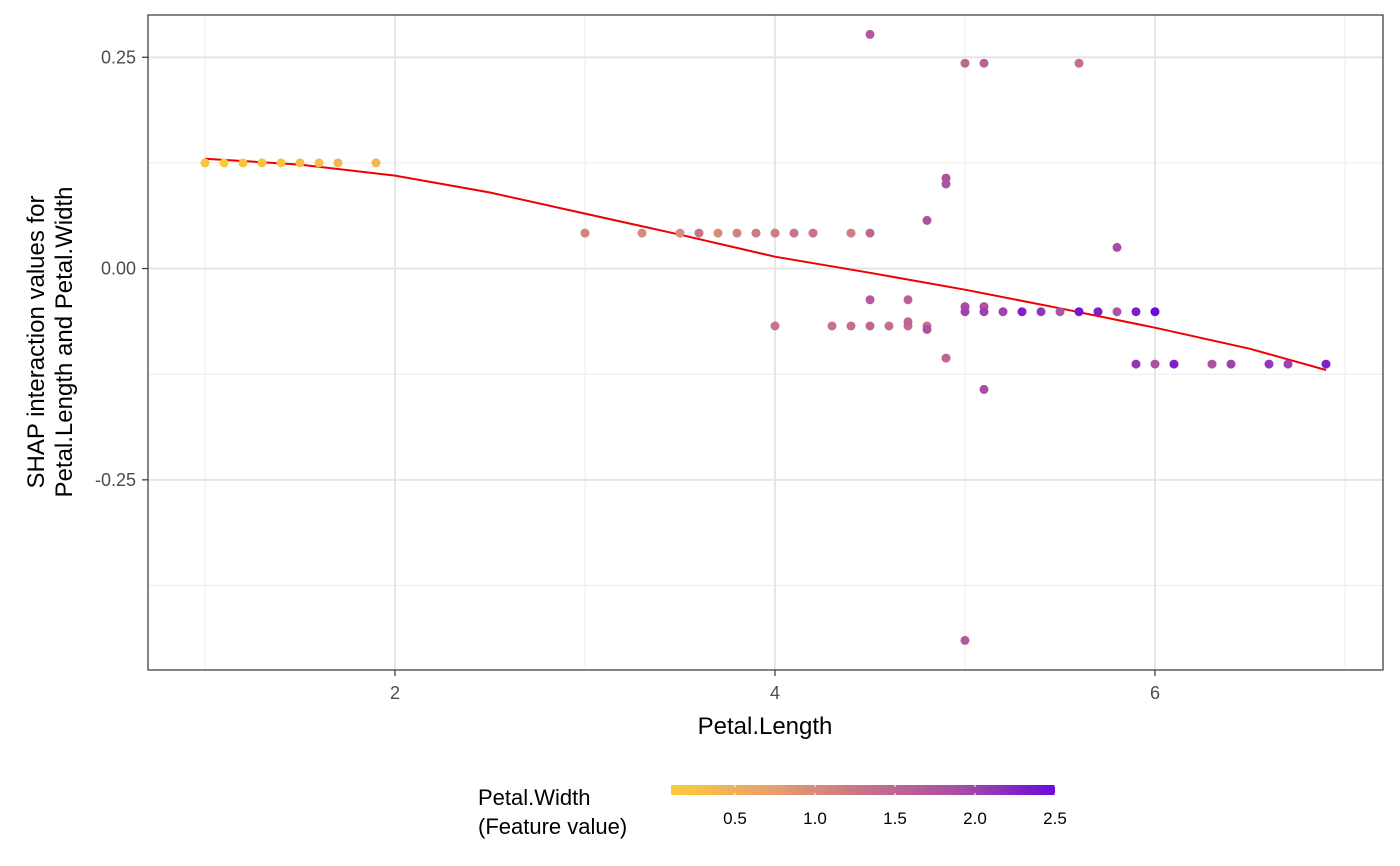 This screenshot has width=1400, height=866. What do you see at coordinates (395, 693) in the screenshot?
I see `x-tick-label: 2` at bounding box center [395, 693].